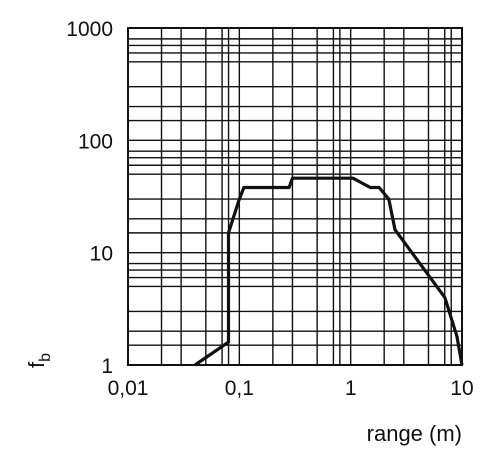 The image size is (500, 465). Describe the element at coordinates (128, 388) in the screenshot. I see `x-tick-label: 0,01` at that location.